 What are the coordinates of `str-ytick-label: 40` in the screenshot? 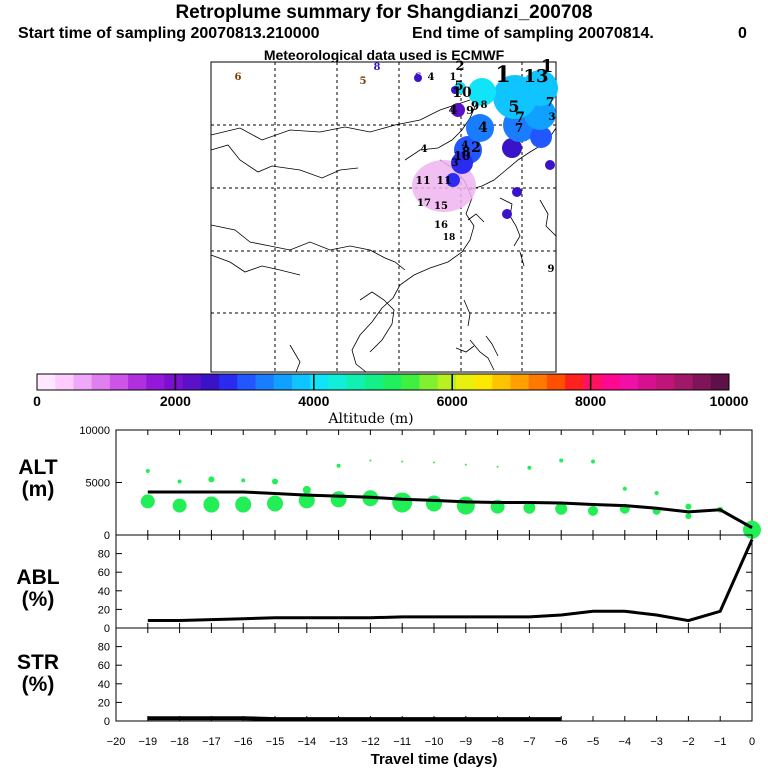 It's located at (104, 685).